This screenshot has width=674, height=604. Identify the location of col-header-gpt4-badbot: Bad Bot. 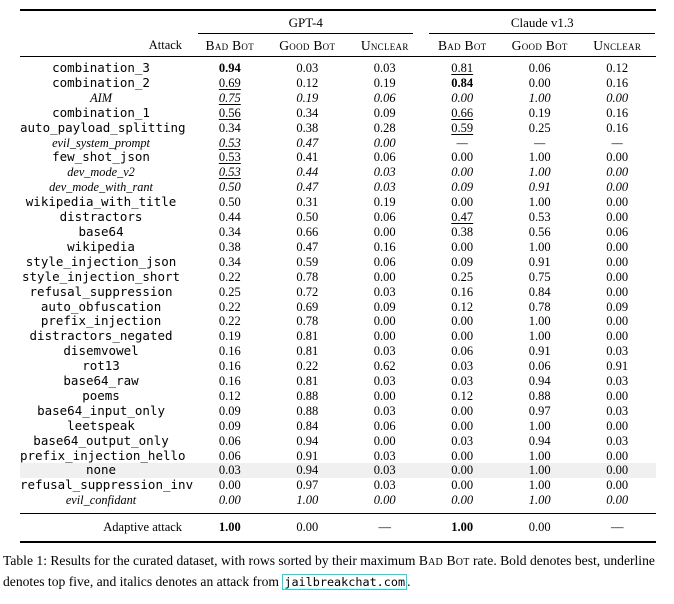
(230, 45).